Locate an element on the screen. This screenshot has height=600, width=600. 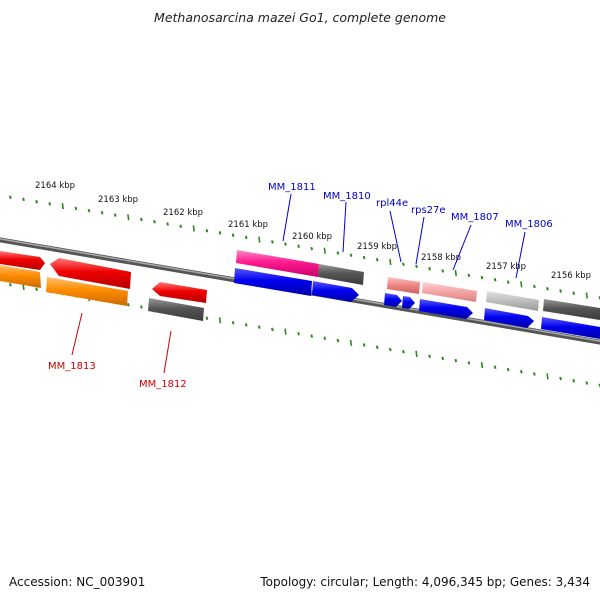
gene-label-forward: rpl44e is located at coordinates (392, 203).